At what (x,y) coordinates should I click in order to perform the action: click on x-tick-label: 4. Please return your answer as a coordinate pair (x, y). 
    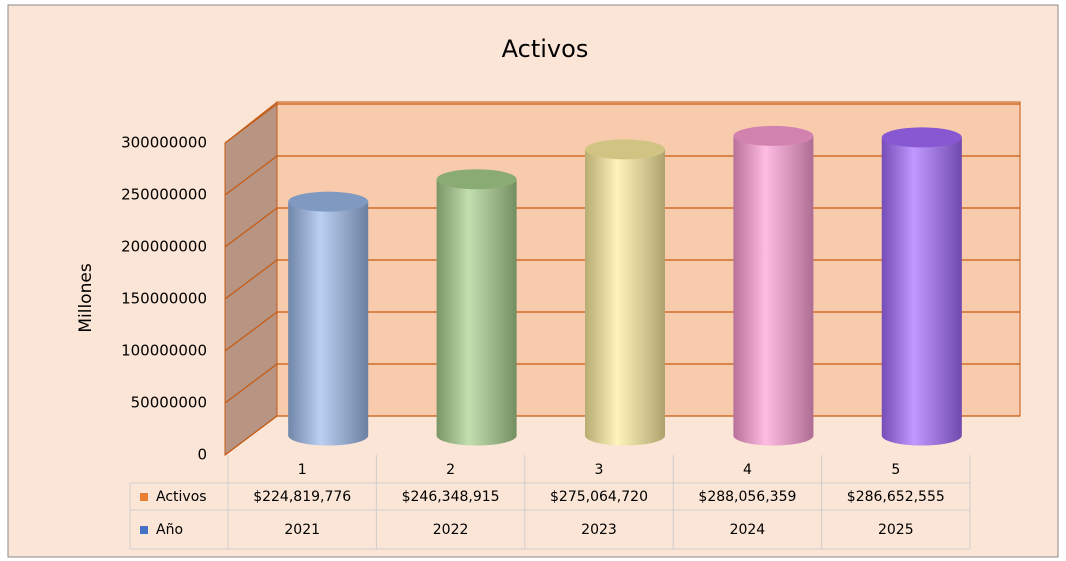
    Looking at the image, I should click on (747, 470).